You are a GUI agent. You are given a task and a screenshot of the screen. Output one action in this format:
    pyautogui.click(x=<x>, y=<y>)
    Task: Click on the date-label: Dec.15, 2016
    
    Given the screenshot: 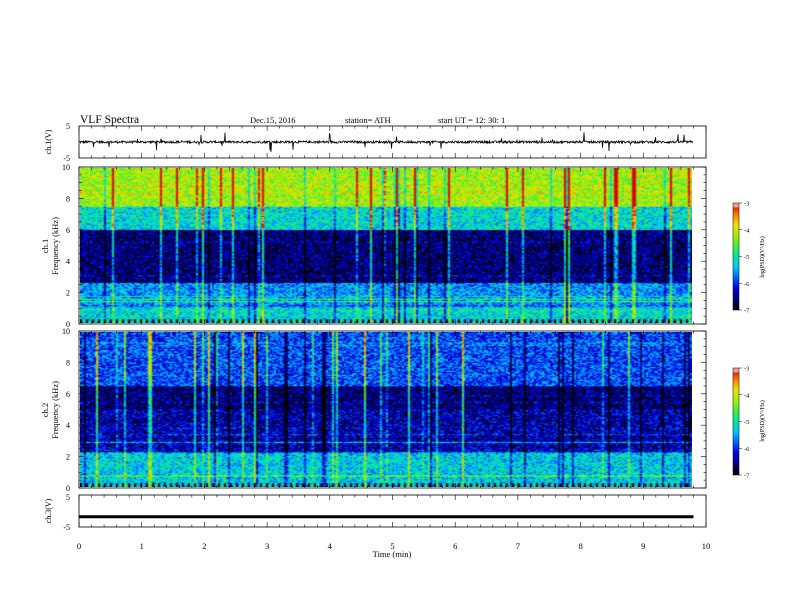 What is the action you would take?
    pyautogui.click(x=273, y=120)
    